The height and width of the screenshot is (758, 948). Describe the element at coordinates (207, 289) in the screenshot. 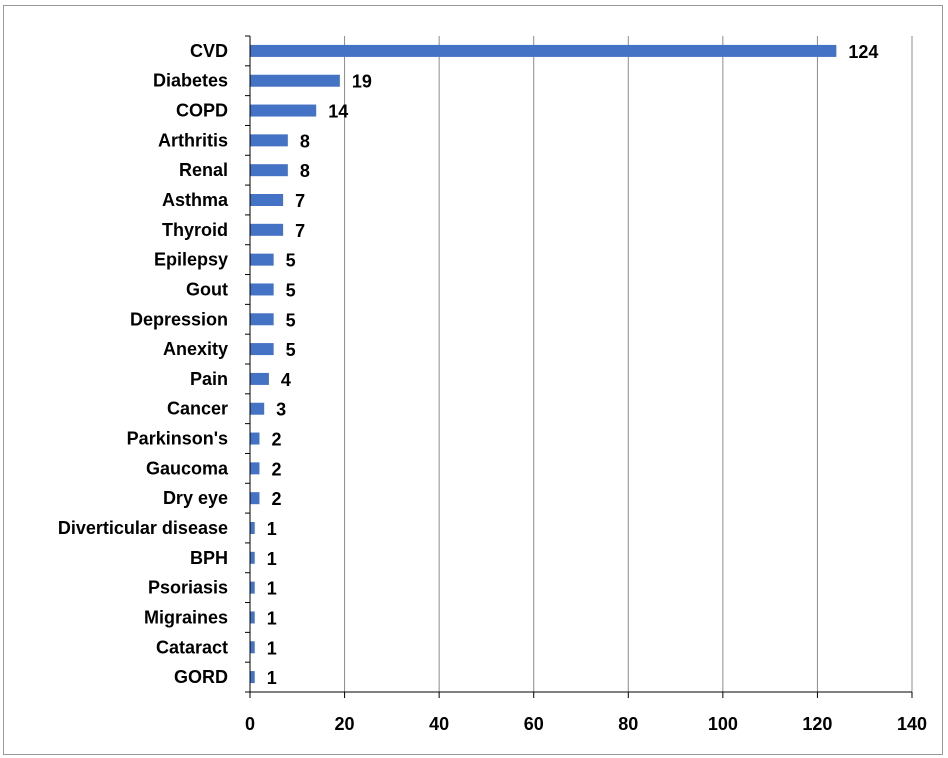

I see `category-label: Gout` at that location.